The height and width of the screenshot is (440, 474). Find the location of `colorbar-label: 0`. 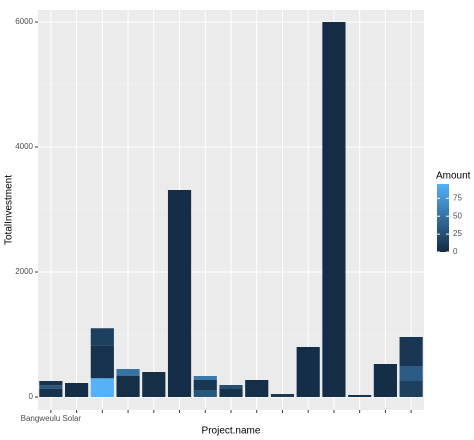

colorbar-label: 0 is located at coordinates (455, 251).